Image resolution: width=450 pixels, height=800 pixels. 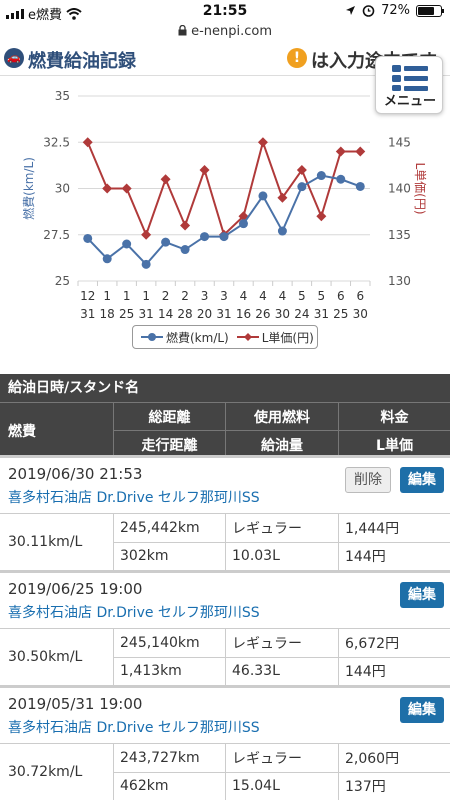 I want to click on legend-efficiency-marker, so click(x=152, y=337).